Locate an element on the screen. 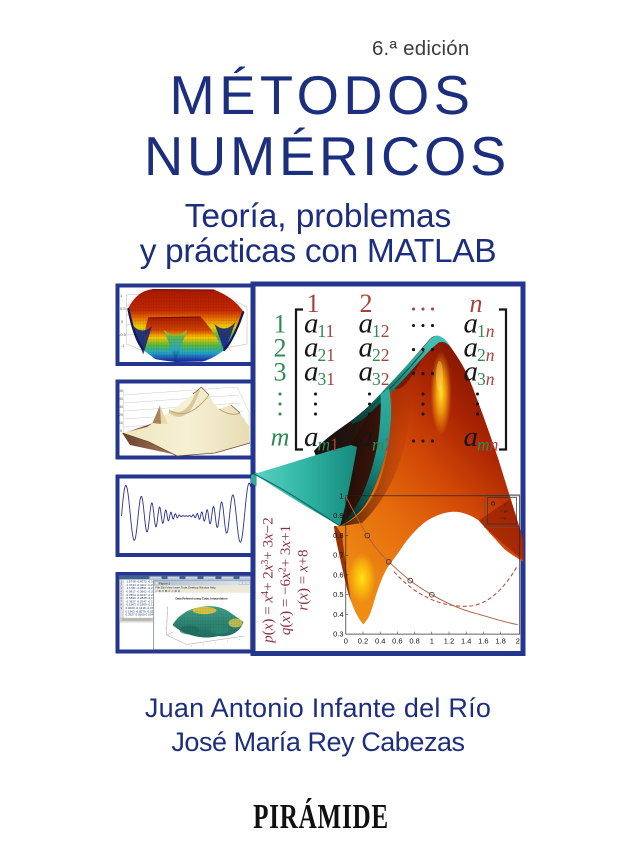 The image size is (640, 866). svg-text: 20 is located at coordinates (121, 415).